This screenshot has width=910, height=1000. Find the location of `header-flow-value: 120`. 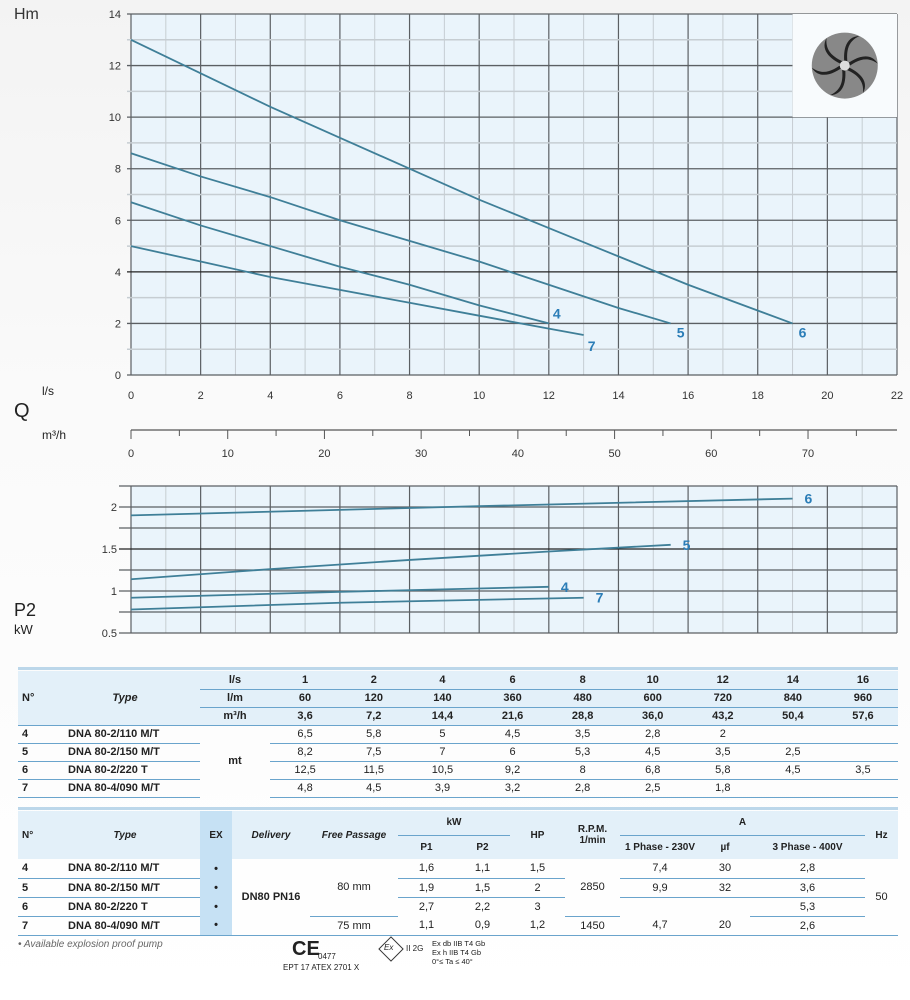

header-flow-value: 120 is located at coordinates (374, 698).